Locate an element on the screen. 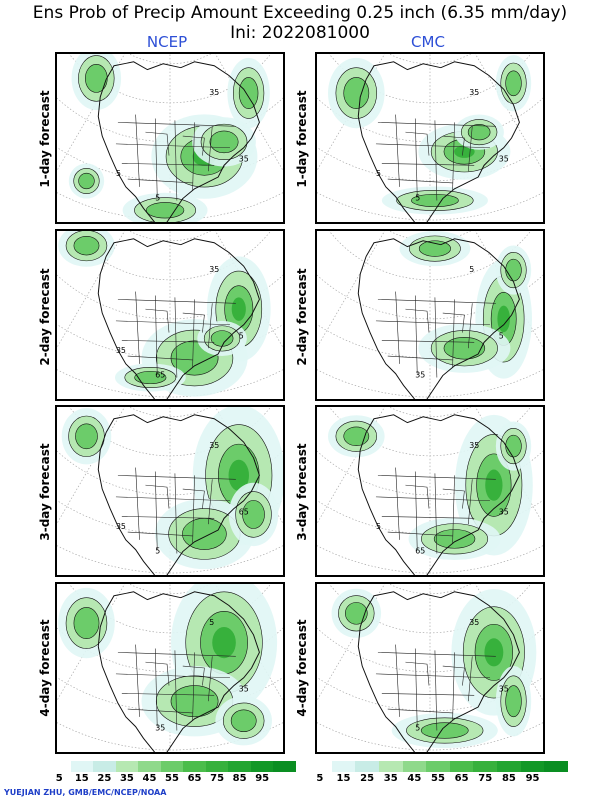 This screenshot has width=600, height=800. row-label-4-day: 4-day forecast is located at coordinates (45, 668).